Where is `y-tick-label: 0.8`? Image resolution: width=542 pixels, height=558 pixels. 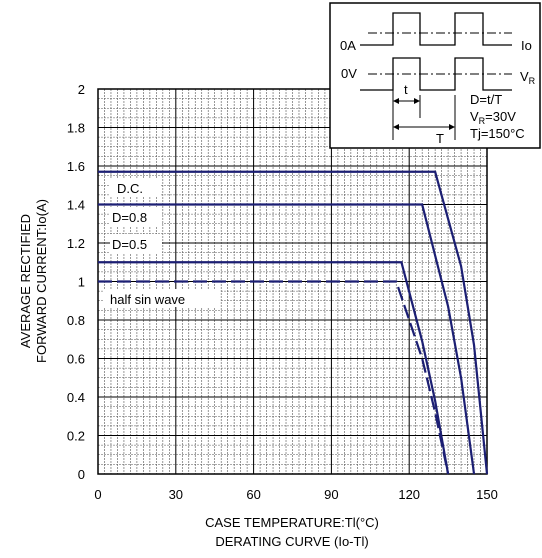
y-tick-label: 0.8 is located at coordinates (76, 320).